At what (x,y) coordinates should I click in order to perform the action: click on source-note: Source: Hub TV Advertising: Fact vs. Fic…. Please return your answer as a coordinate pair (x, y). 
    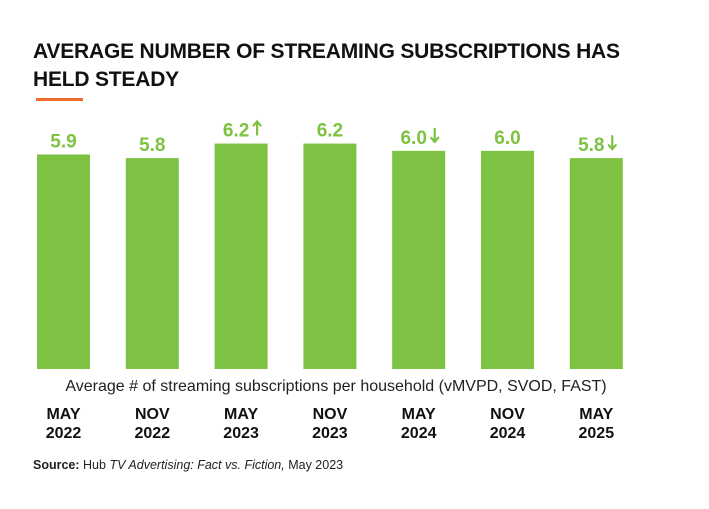
    Looking at the image, I should click on (188, 465).